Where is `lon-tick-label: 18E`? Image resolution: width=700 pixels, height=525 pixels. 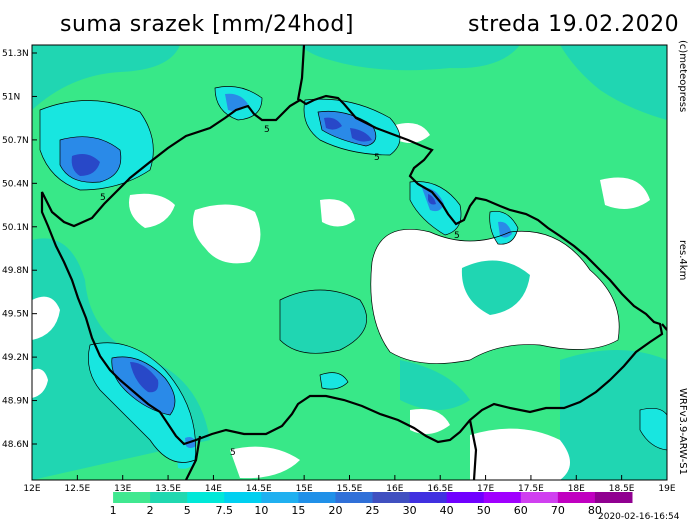
lon-tick-label: 18E is located at coordinates (576, 489).